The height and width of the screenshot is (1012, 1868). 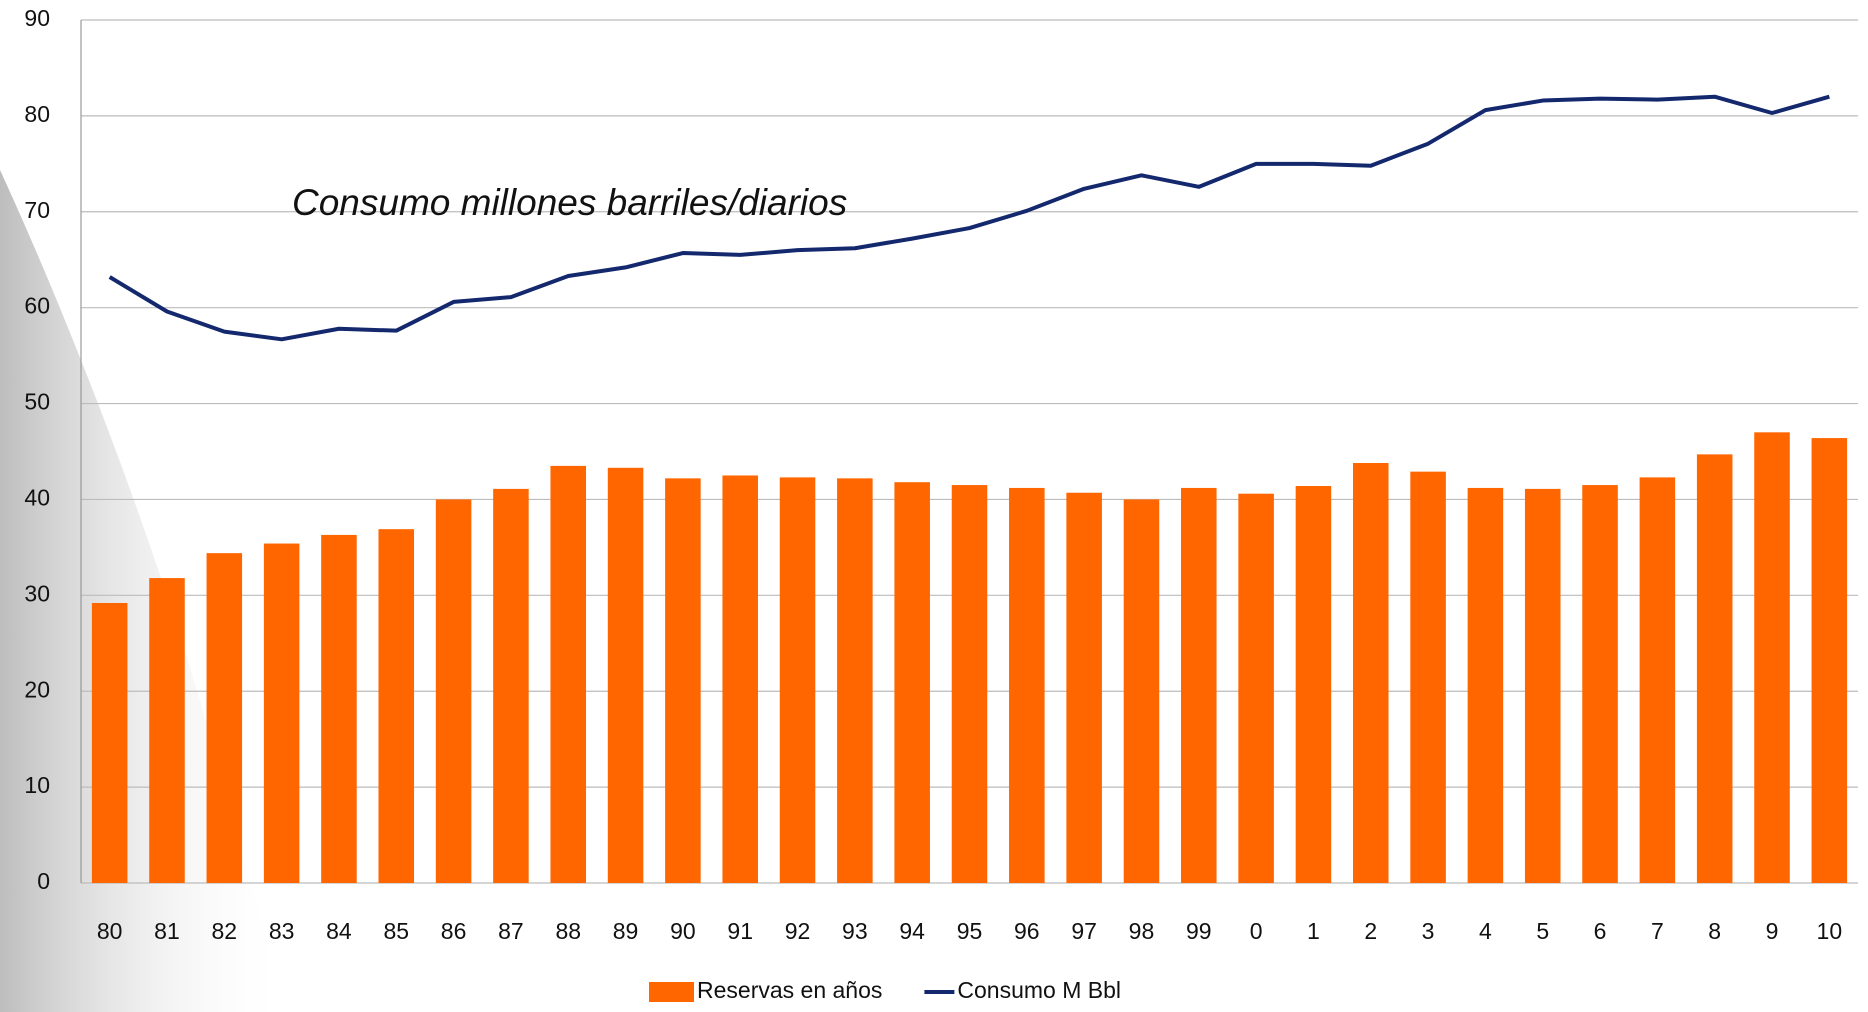 What do you see at coordinates (1600, 931) in the screenshot?
I see `x-tick-label: 6` at bounding box center [1600, 931].